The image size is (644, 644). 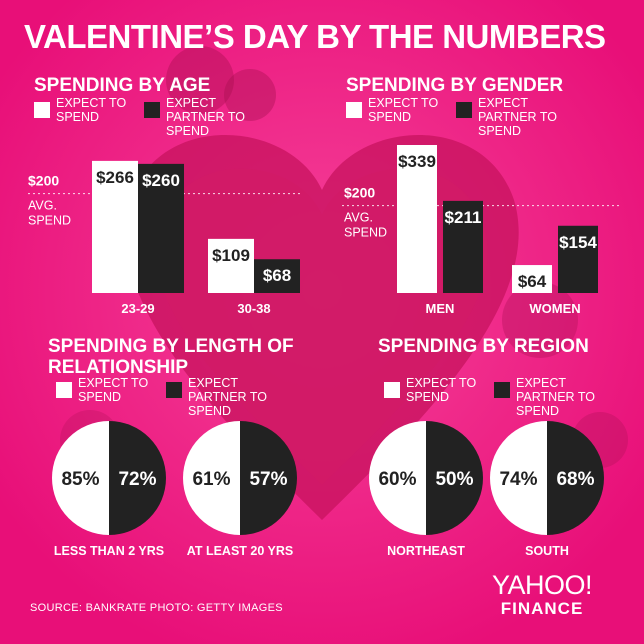 What do you see at coordinates (240, 551) in the screenshot?
I see `pie-category-label: AT LEAST 20 YRS` at bounding box center [240, 551].